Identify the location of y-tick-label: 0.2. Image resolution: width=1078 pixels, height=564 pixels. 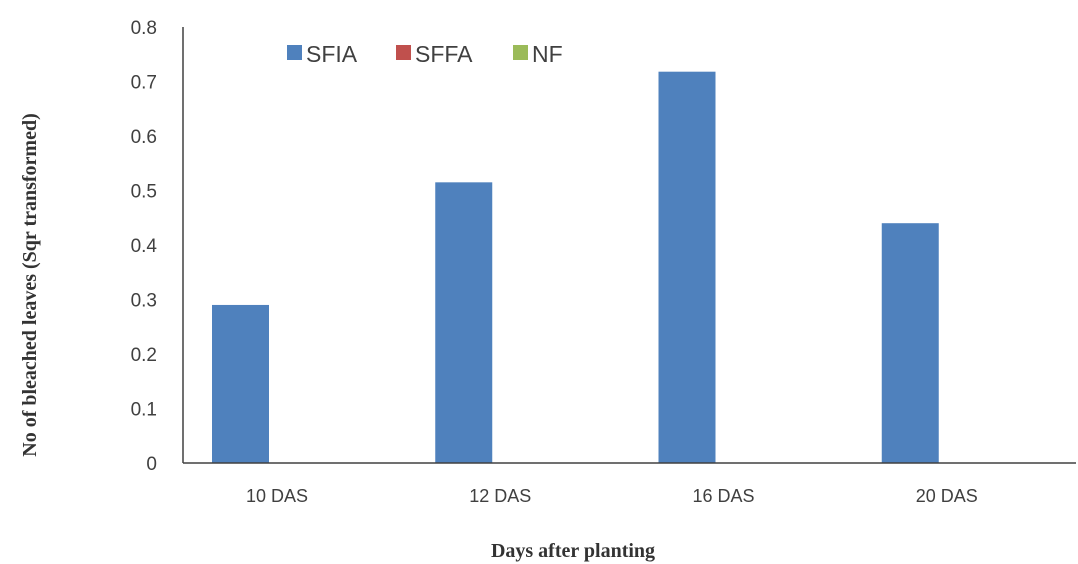
(144, 355).